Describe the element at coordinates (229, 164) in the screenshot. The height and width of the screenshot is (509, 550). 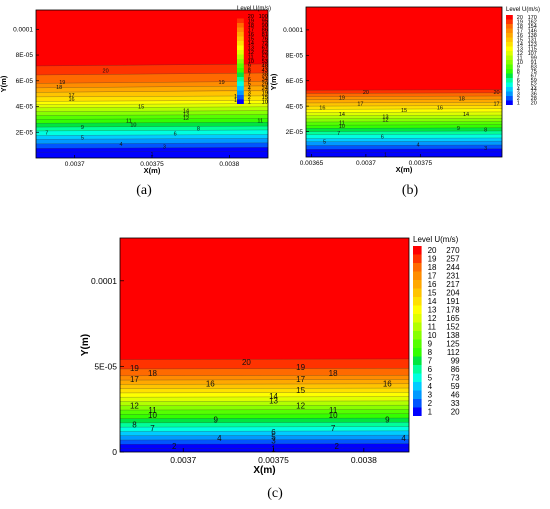
I see `x-tick-label: 0.0038` at that location.